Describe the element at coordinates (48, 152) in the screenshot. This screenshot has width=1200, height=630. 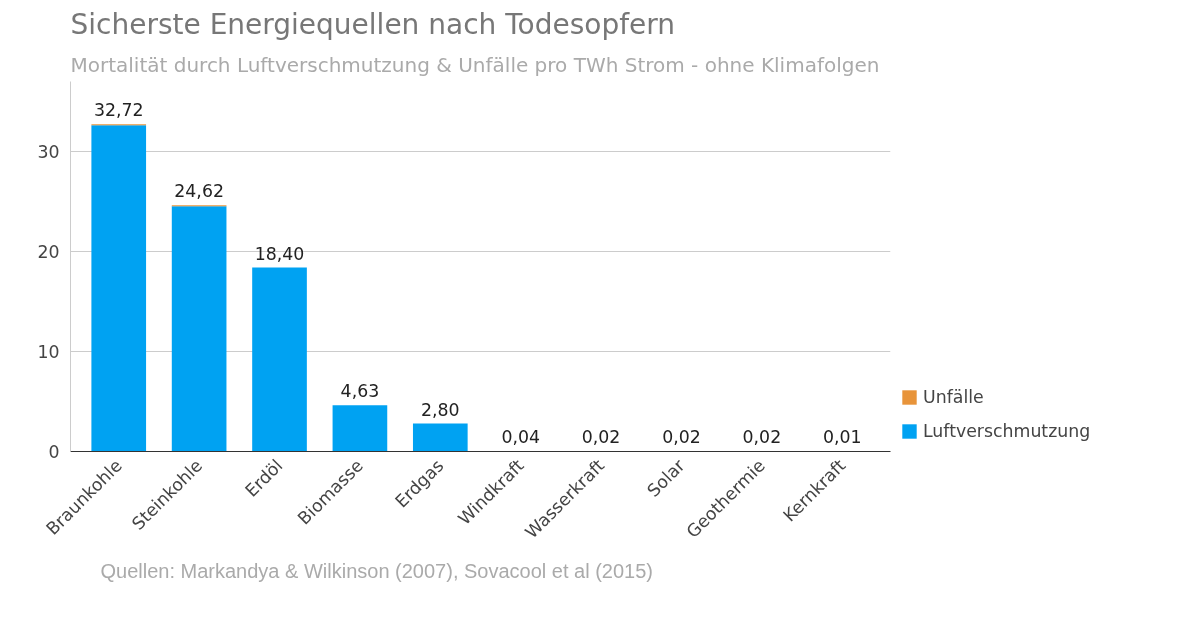
I see `y-tick-label: 30` at that location.